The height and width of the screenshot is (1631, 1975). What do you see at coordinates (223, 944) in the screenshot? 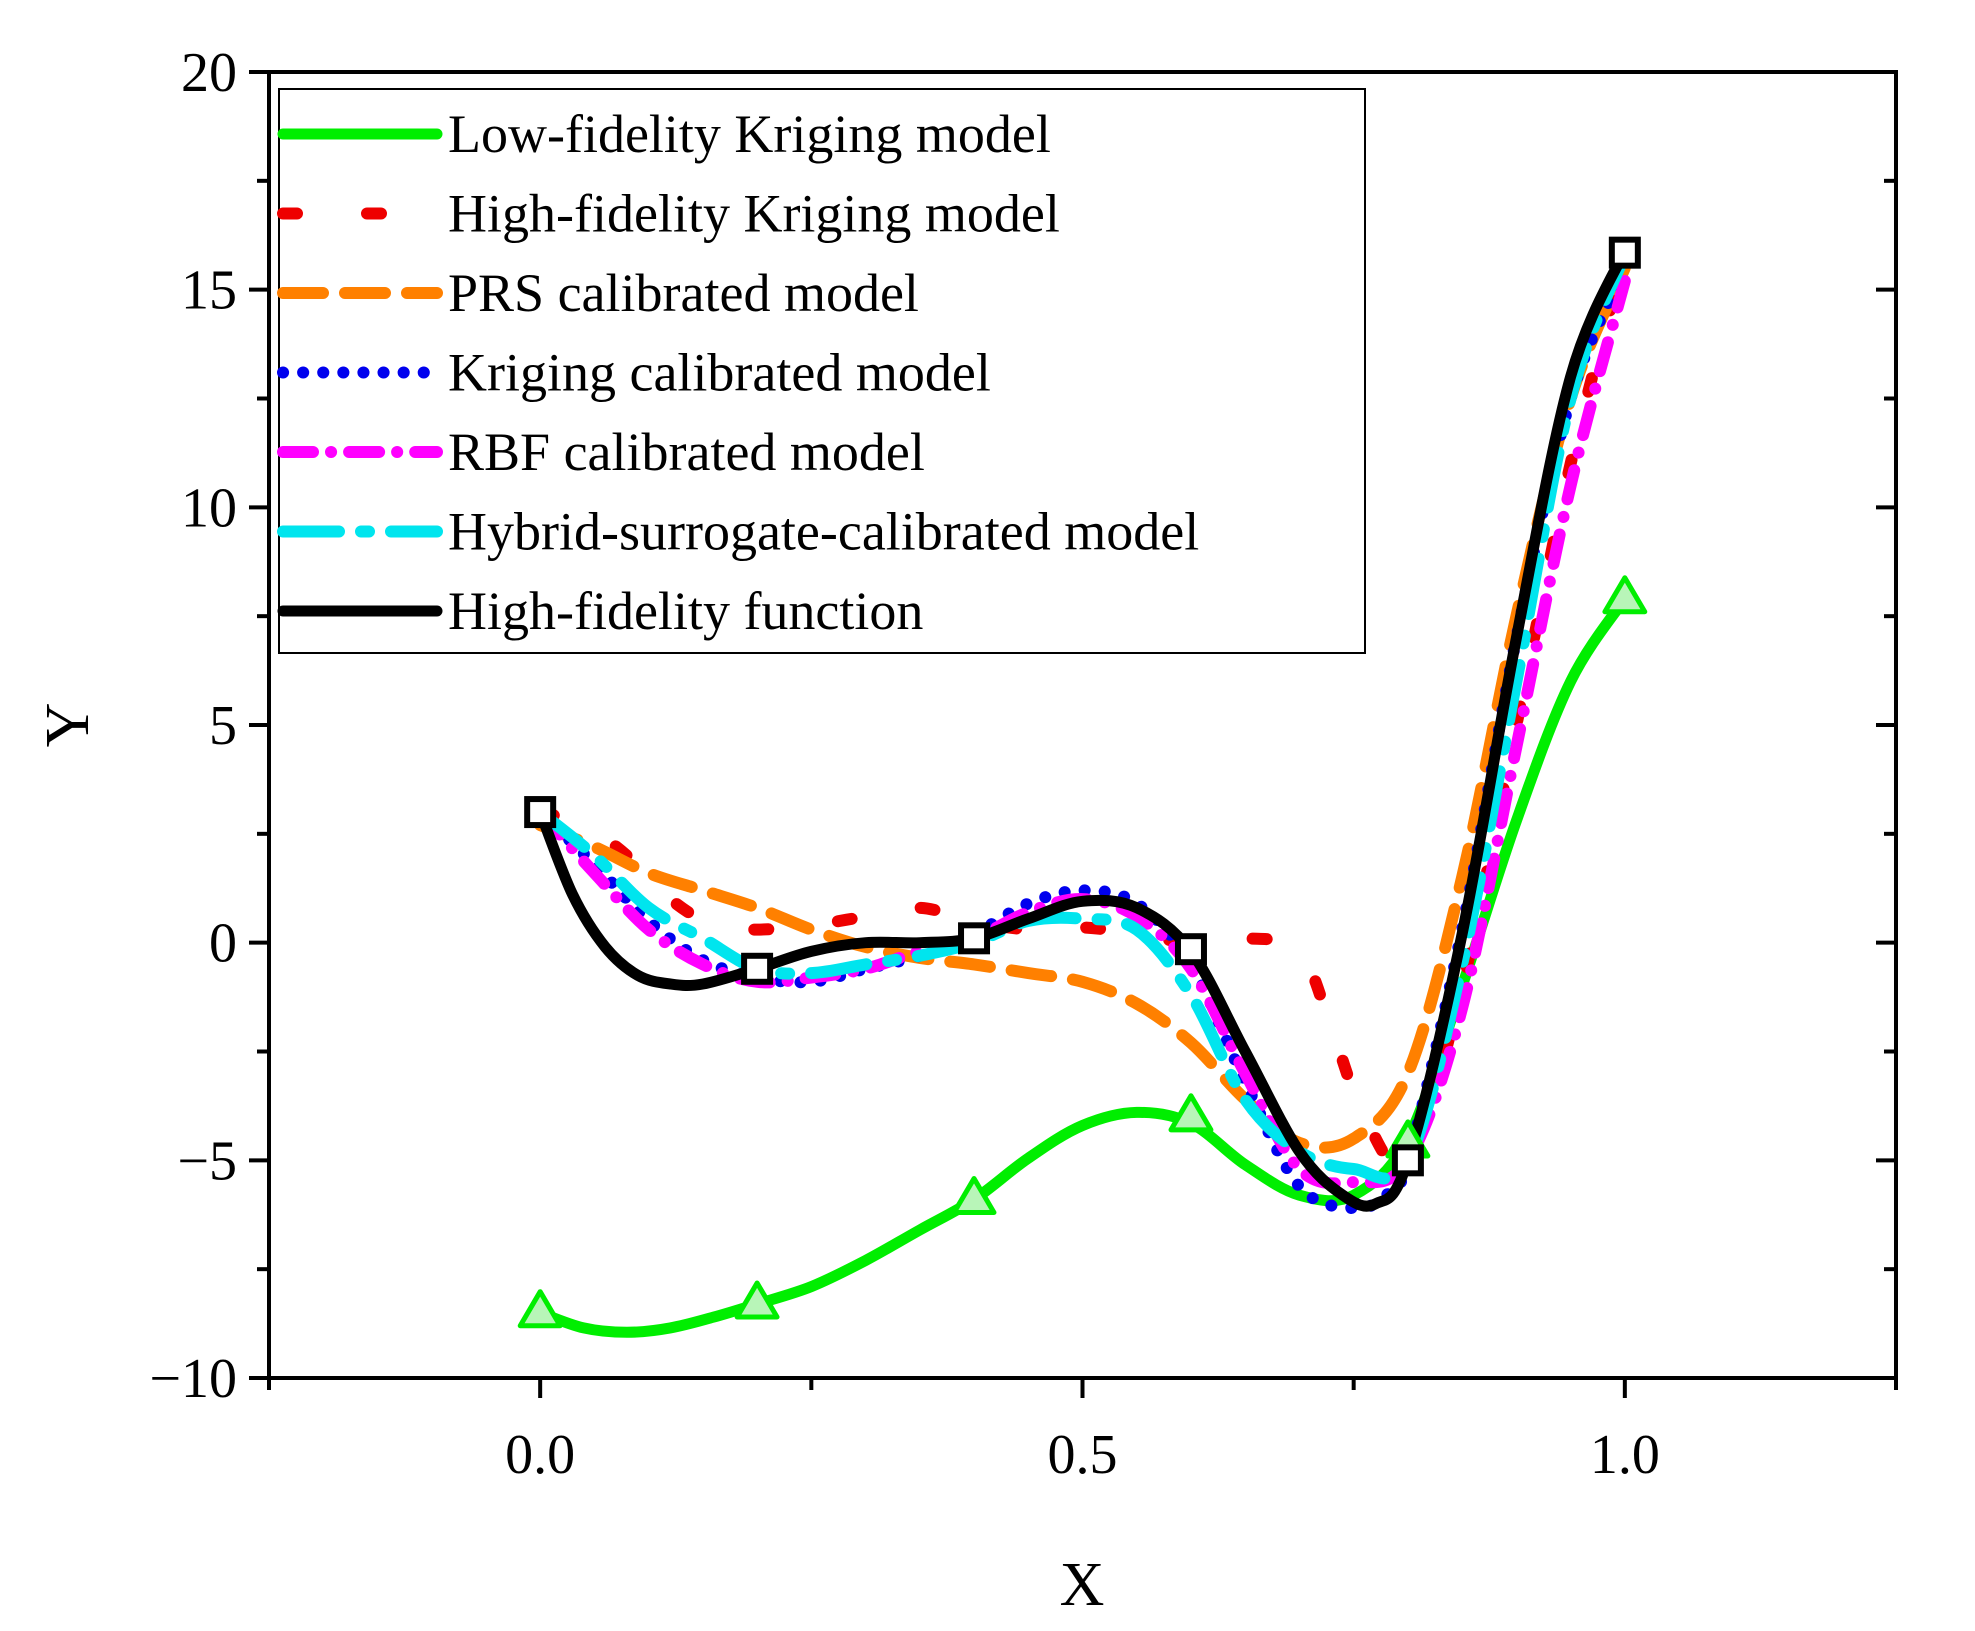
I see `y-tick-label: 0` at bounding box center [223, 944].